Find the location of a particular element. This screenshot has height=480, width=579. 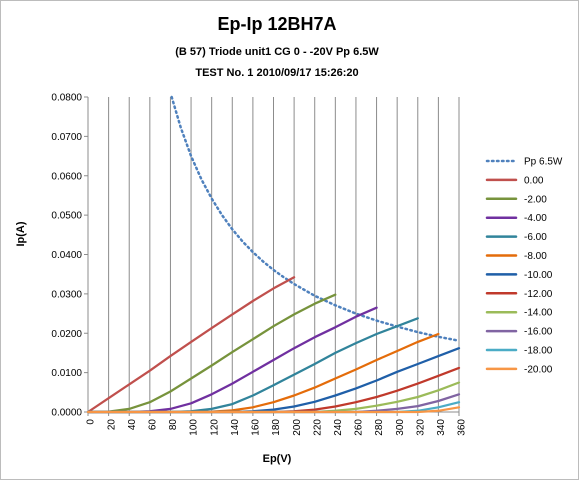

y-tick-label: 0.0300 is located at coordinates (66, 294).